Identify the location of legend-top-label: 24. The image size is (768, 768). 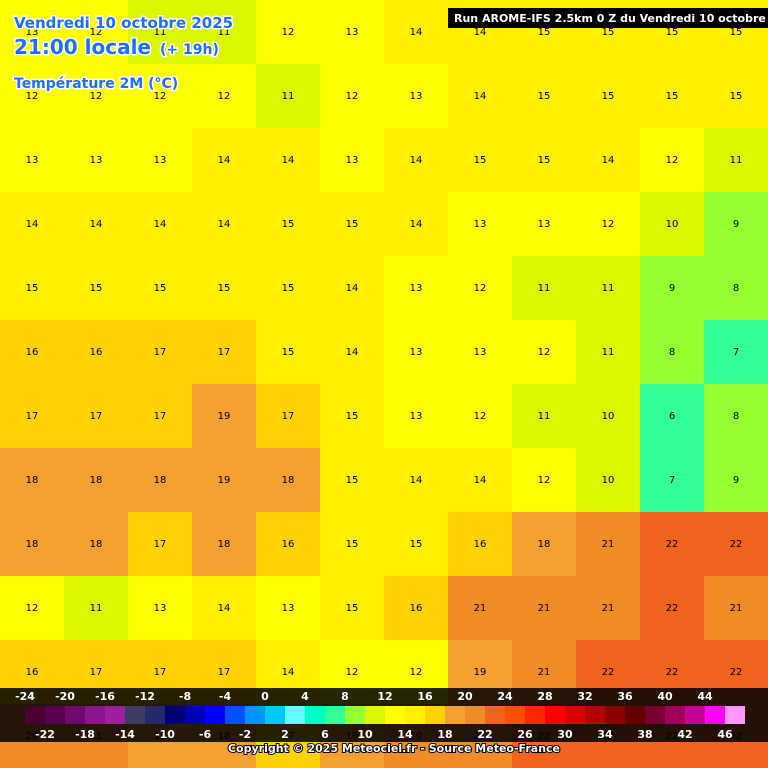
(505, 696).